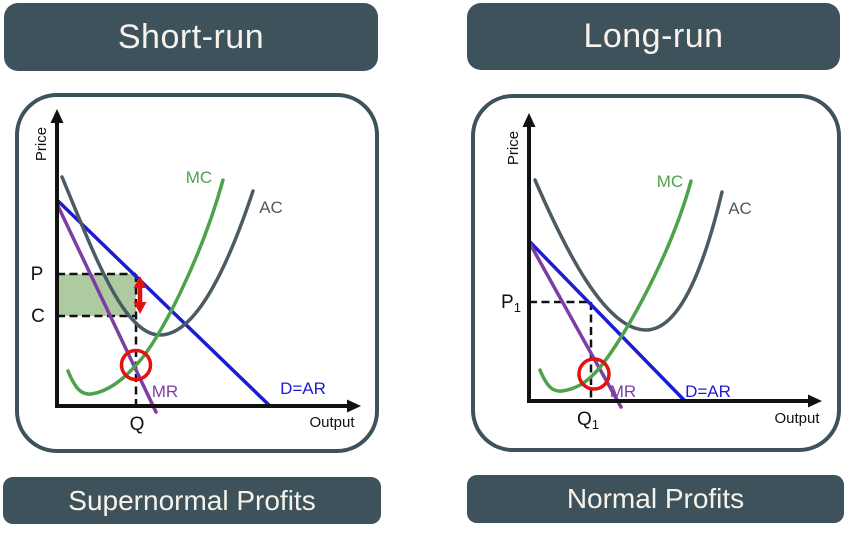 The image size is (849, 540). Describe the element at coordinates (588, 420) in the screenshot. I see `quantity1-label: Q1` at that location.